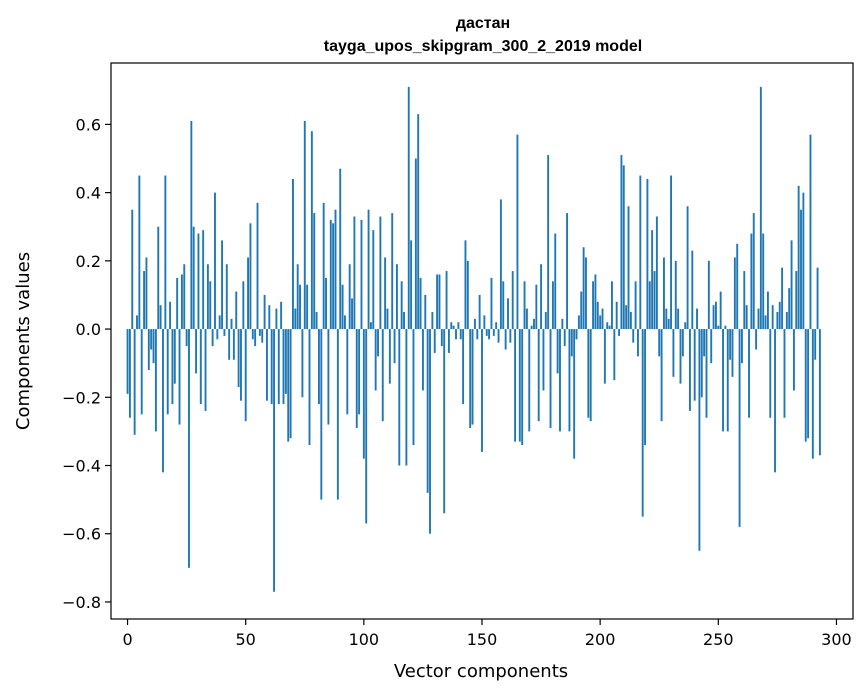 This screenshot has height=696, width=867. I want to click on y-tick-label: 0.4, so click(88, 193).